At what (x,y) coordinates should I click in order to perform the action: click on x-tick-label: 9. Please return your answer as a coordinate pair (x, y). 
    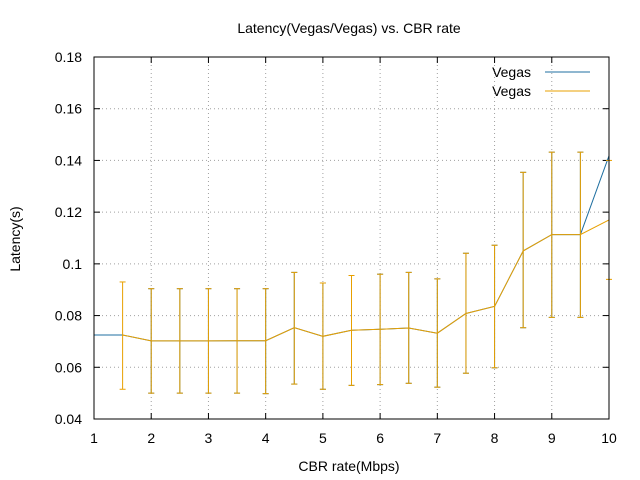
    Looking at the image, I should click on (552, 438).